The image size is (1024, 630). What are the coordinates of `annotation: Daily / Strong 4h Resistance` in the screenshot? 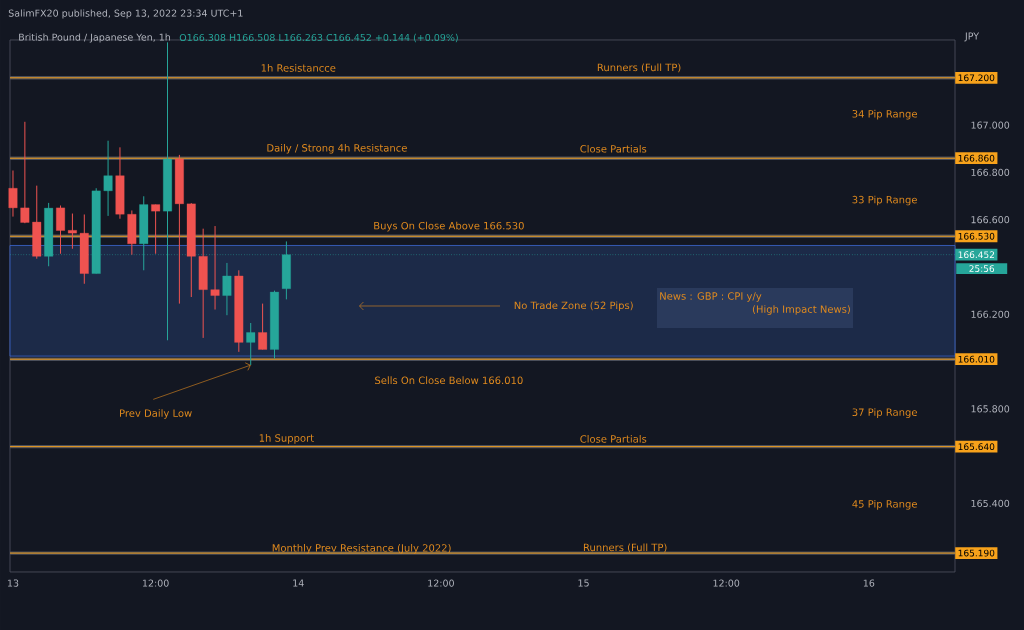 It's located at (337, 148).